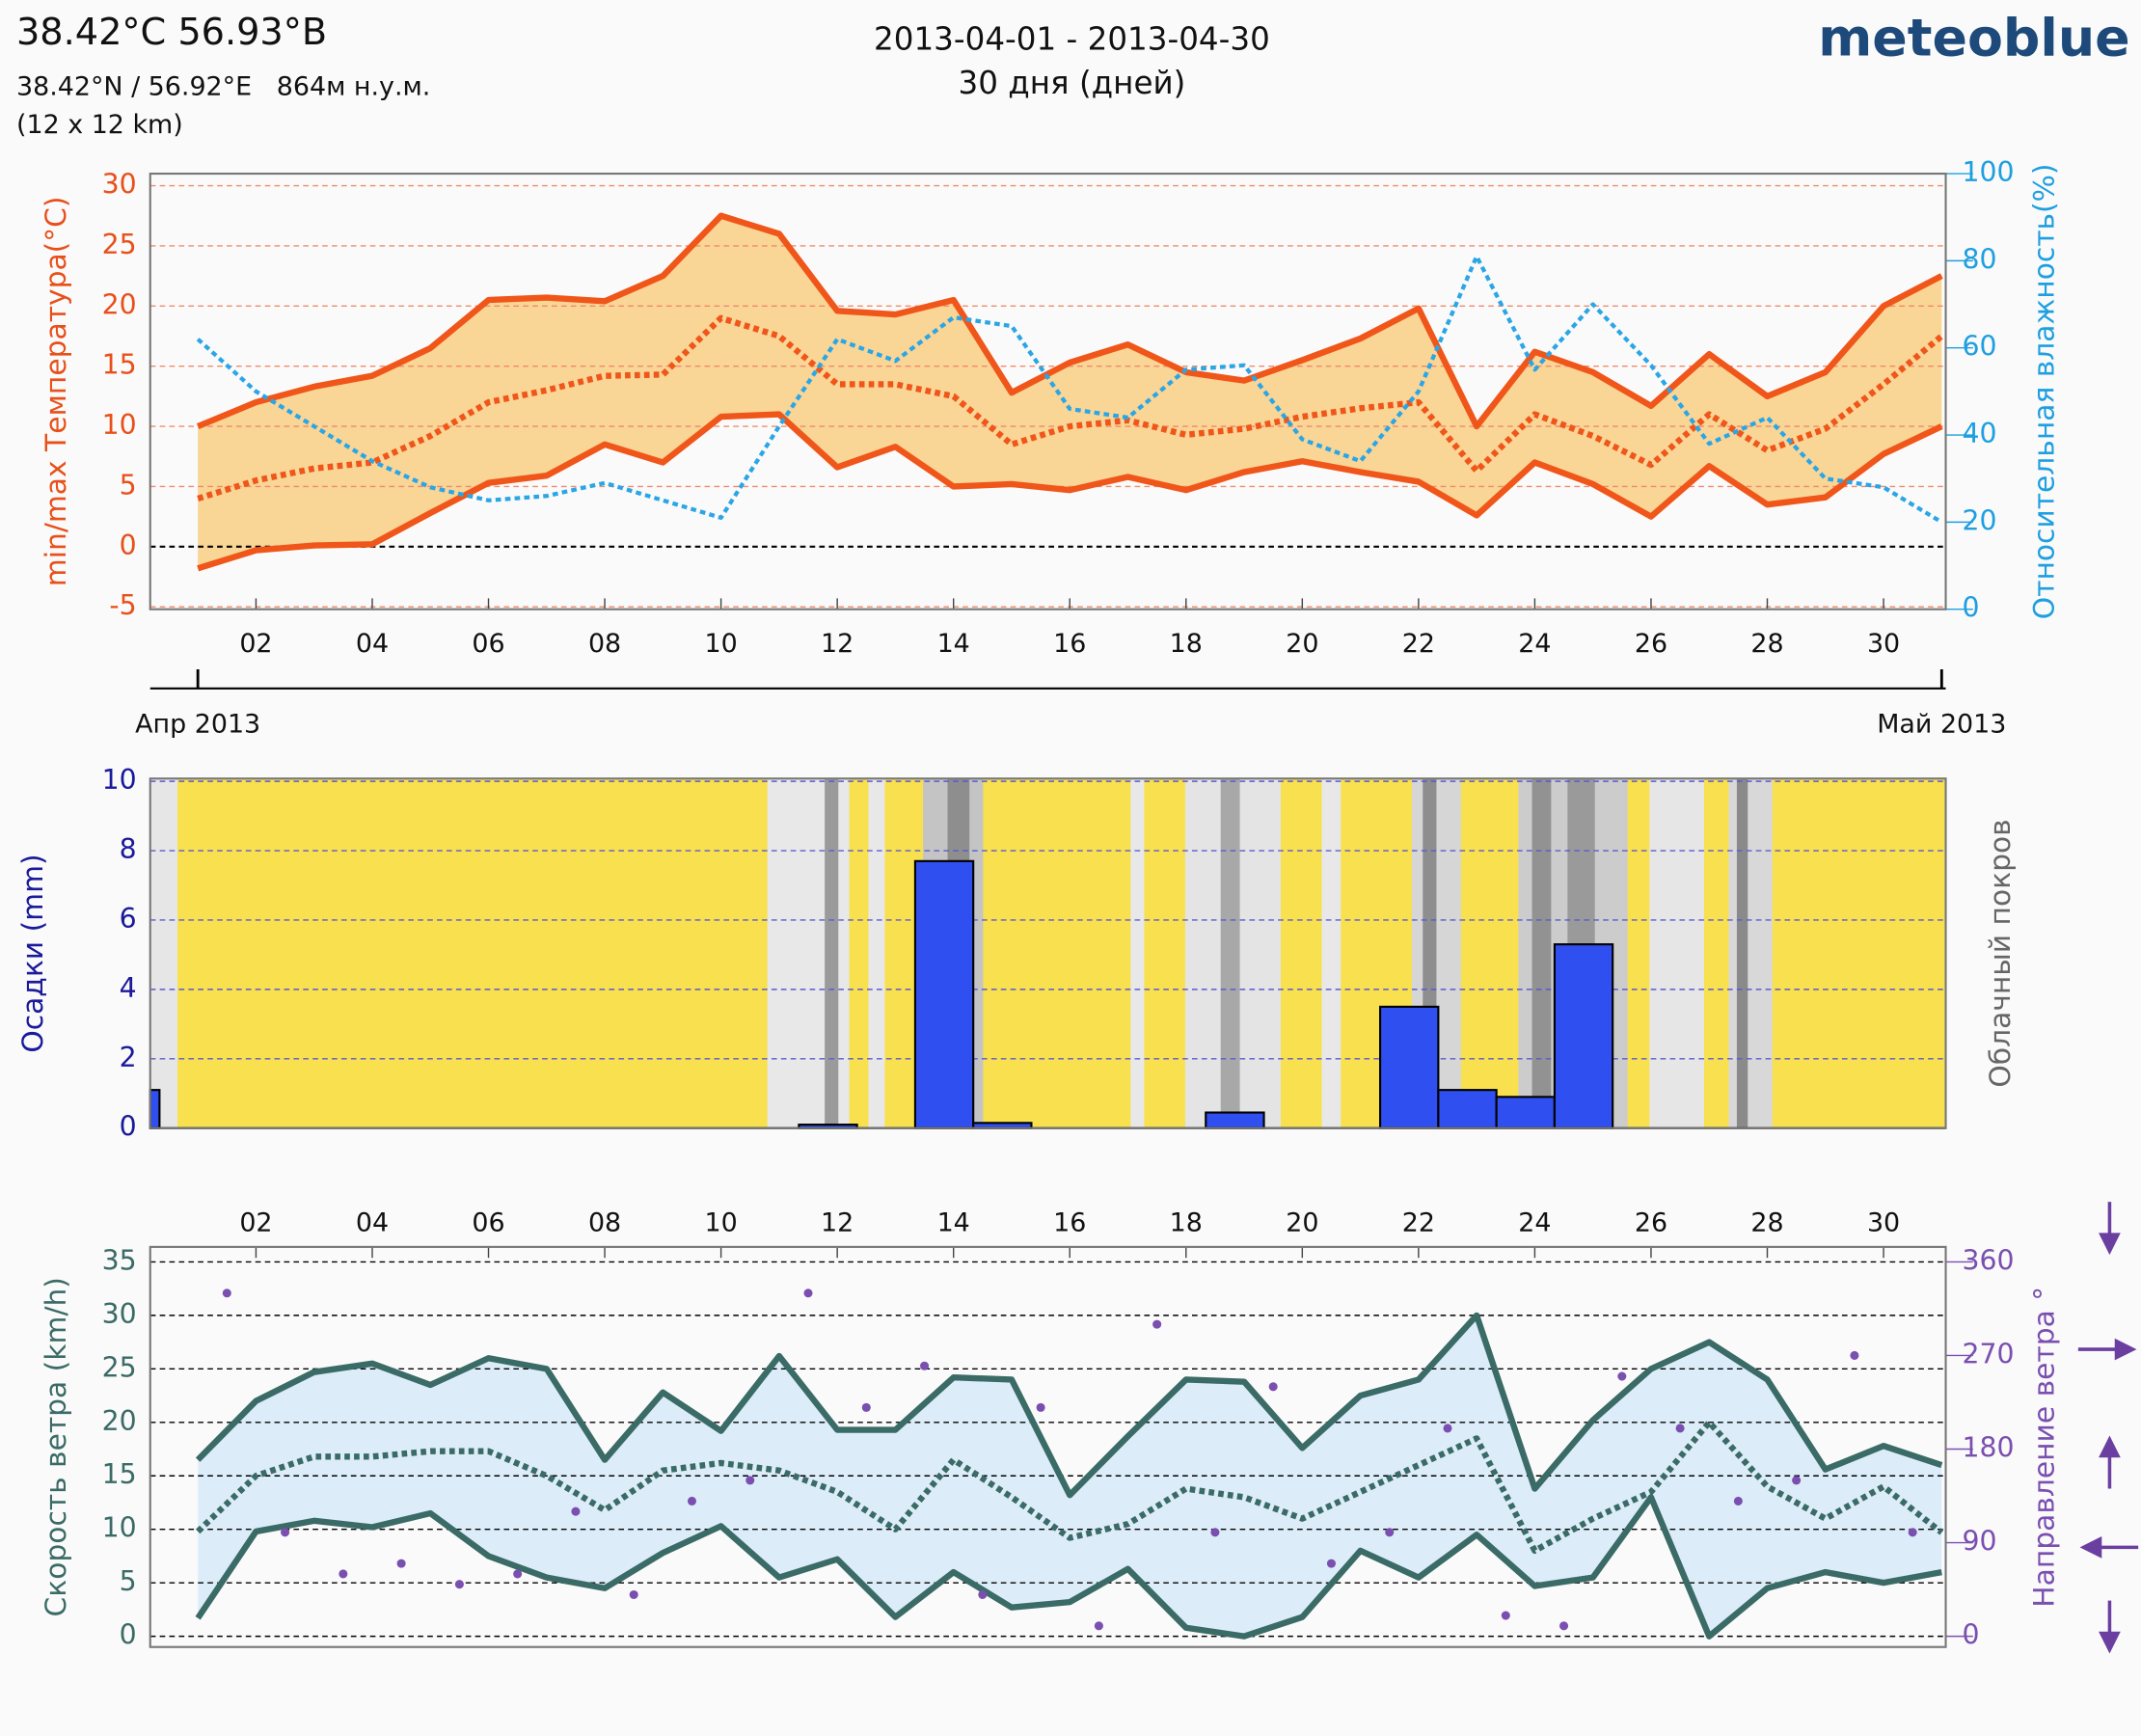 Image resolution: width=2141 pixels, height=1736 pixels. I want to click on y-tick-label: 8, so click(129, 849).